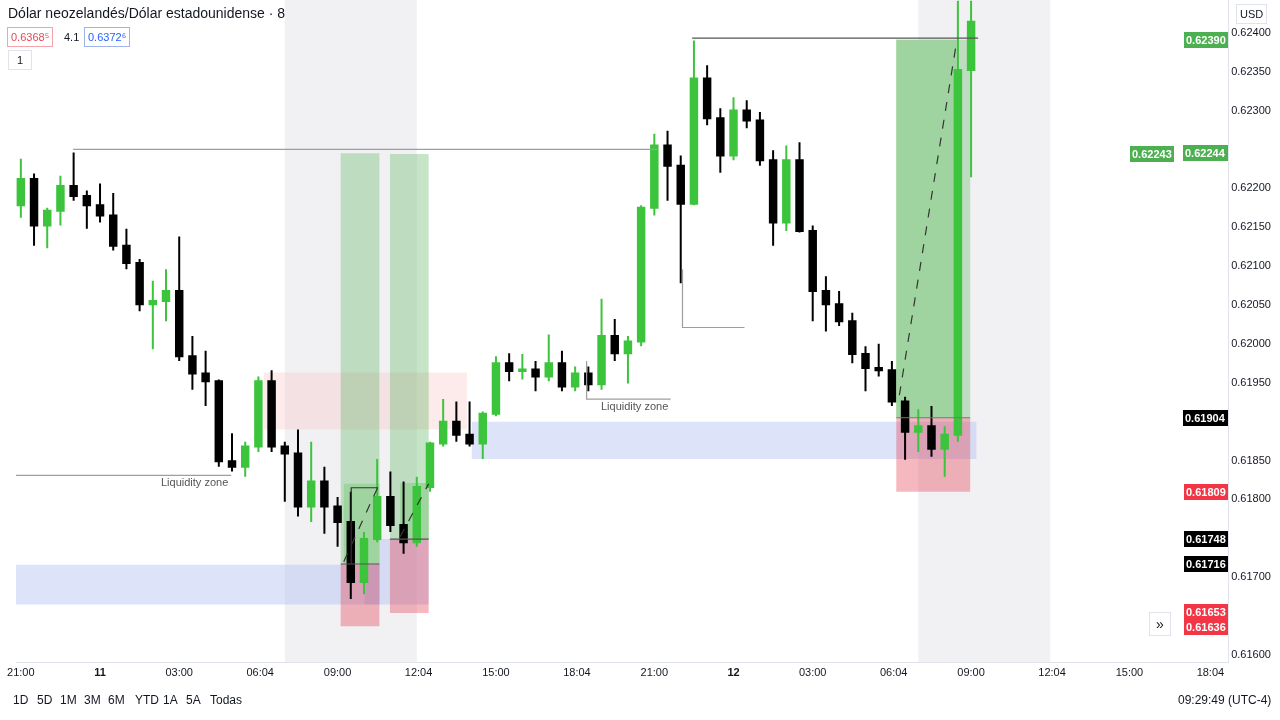 This screenshot has height=720, width=1280. What do you see at coordinates (1152, 154) in the screenshot?
I see `annotation: 0.62243` at bounding box center [1152, 154].